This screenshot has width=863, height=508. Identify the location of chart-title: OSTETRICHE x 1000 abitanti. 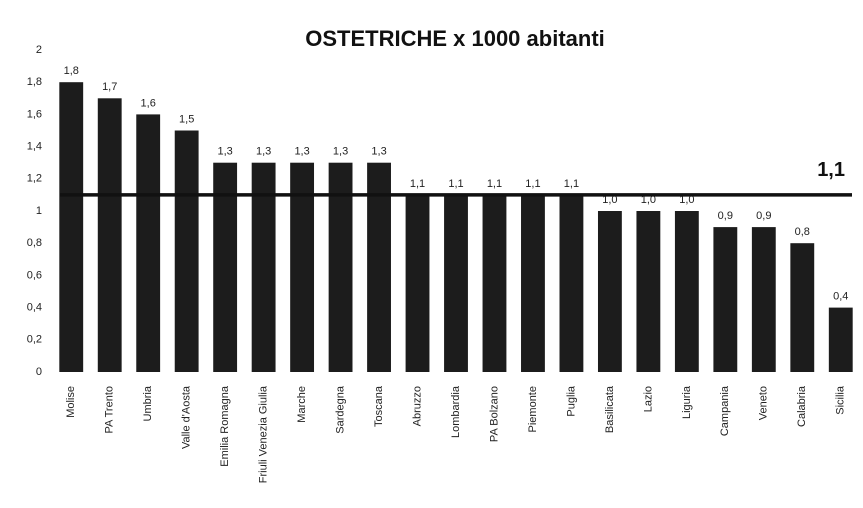
(455, 38).